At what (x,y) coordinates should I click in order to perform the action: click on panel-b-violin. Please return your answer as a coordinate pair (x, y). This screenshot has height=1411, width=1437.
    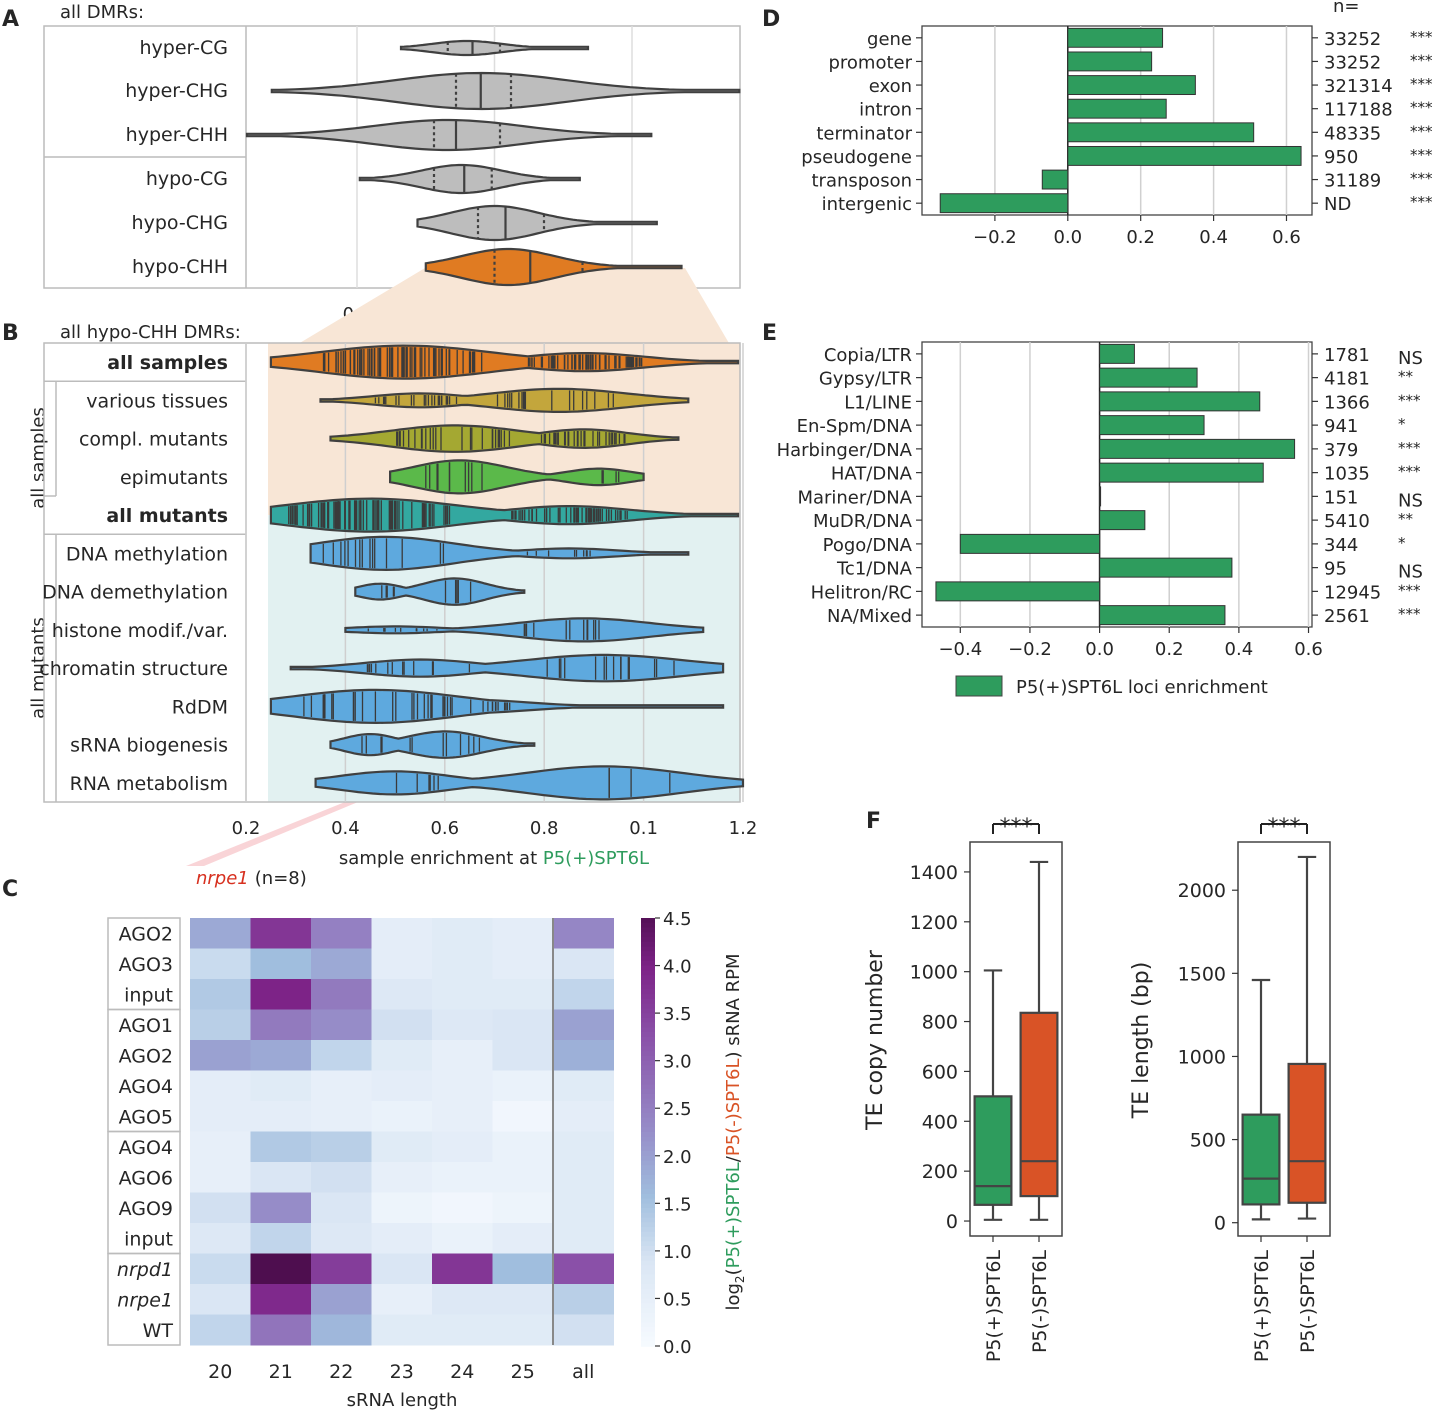
    Looking at the image, I should click on (499, 553).